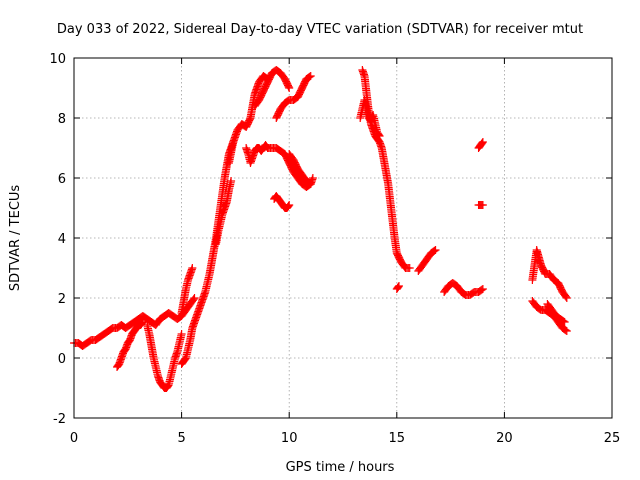  Describe the element at coordinates (57, 59) in the screenshot. I see `y-tick-label: 10` at that location.